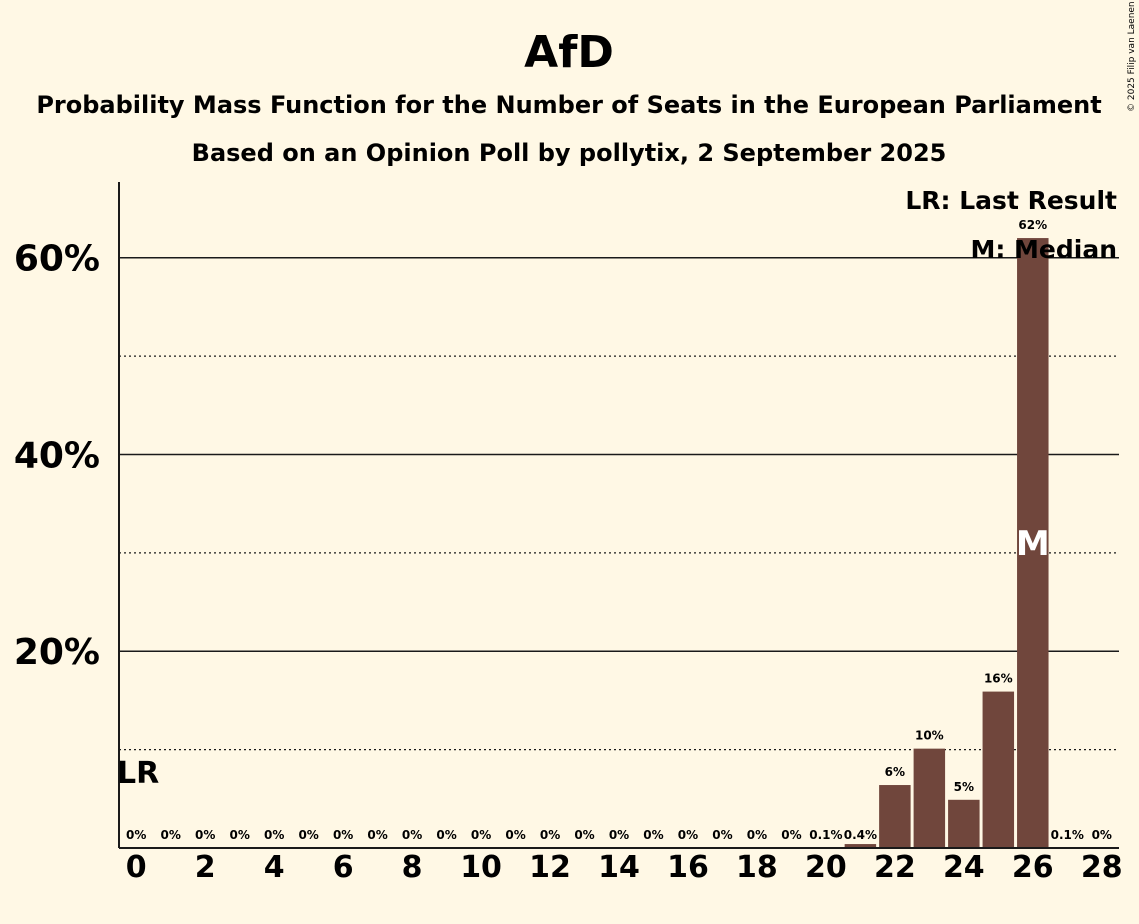 The image size is (1139, 924). Describe the element at coordinates (1132, 56) in the screenshot. I see `copyright-note: © 2025 Filip van Laenen` at that location.